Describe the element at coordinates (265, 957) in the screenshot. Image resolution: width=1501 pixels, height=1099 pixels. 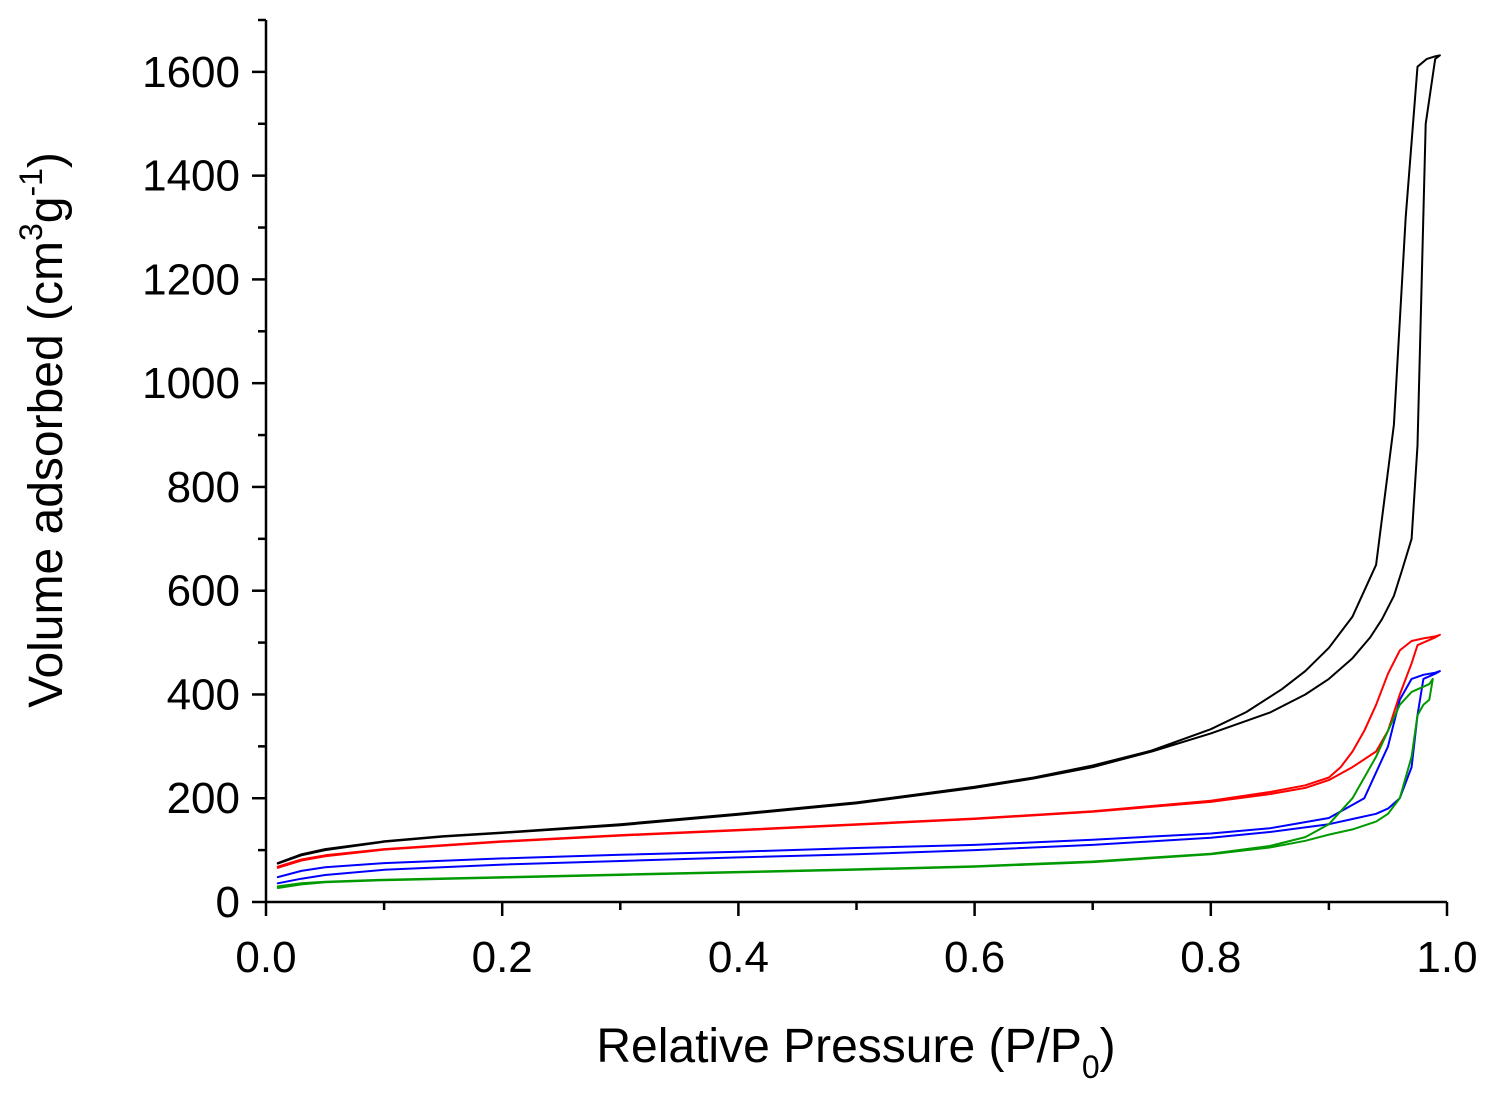
I see `x-tick-label: 0.0` at that location.